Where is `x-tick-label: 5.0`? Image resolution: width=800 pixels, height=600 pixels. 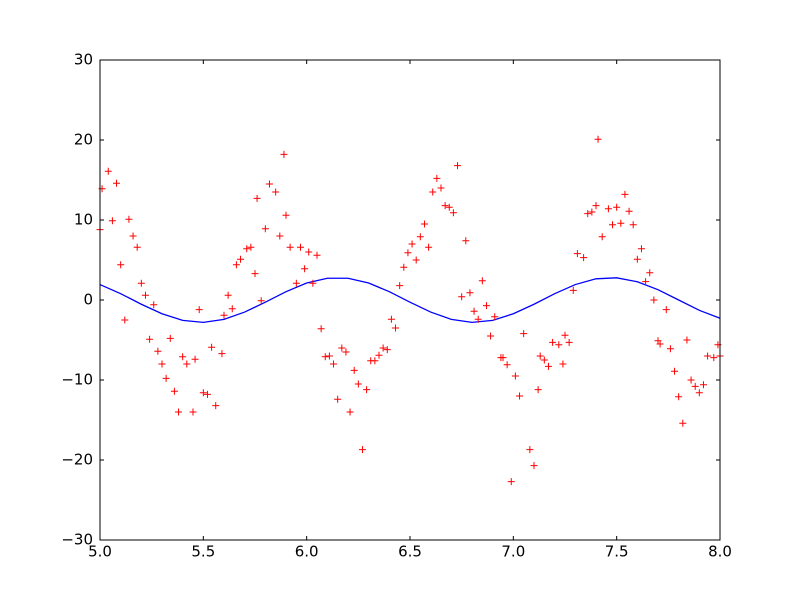 x-tick-label: 5.0 is located at coordinates (100, 552).